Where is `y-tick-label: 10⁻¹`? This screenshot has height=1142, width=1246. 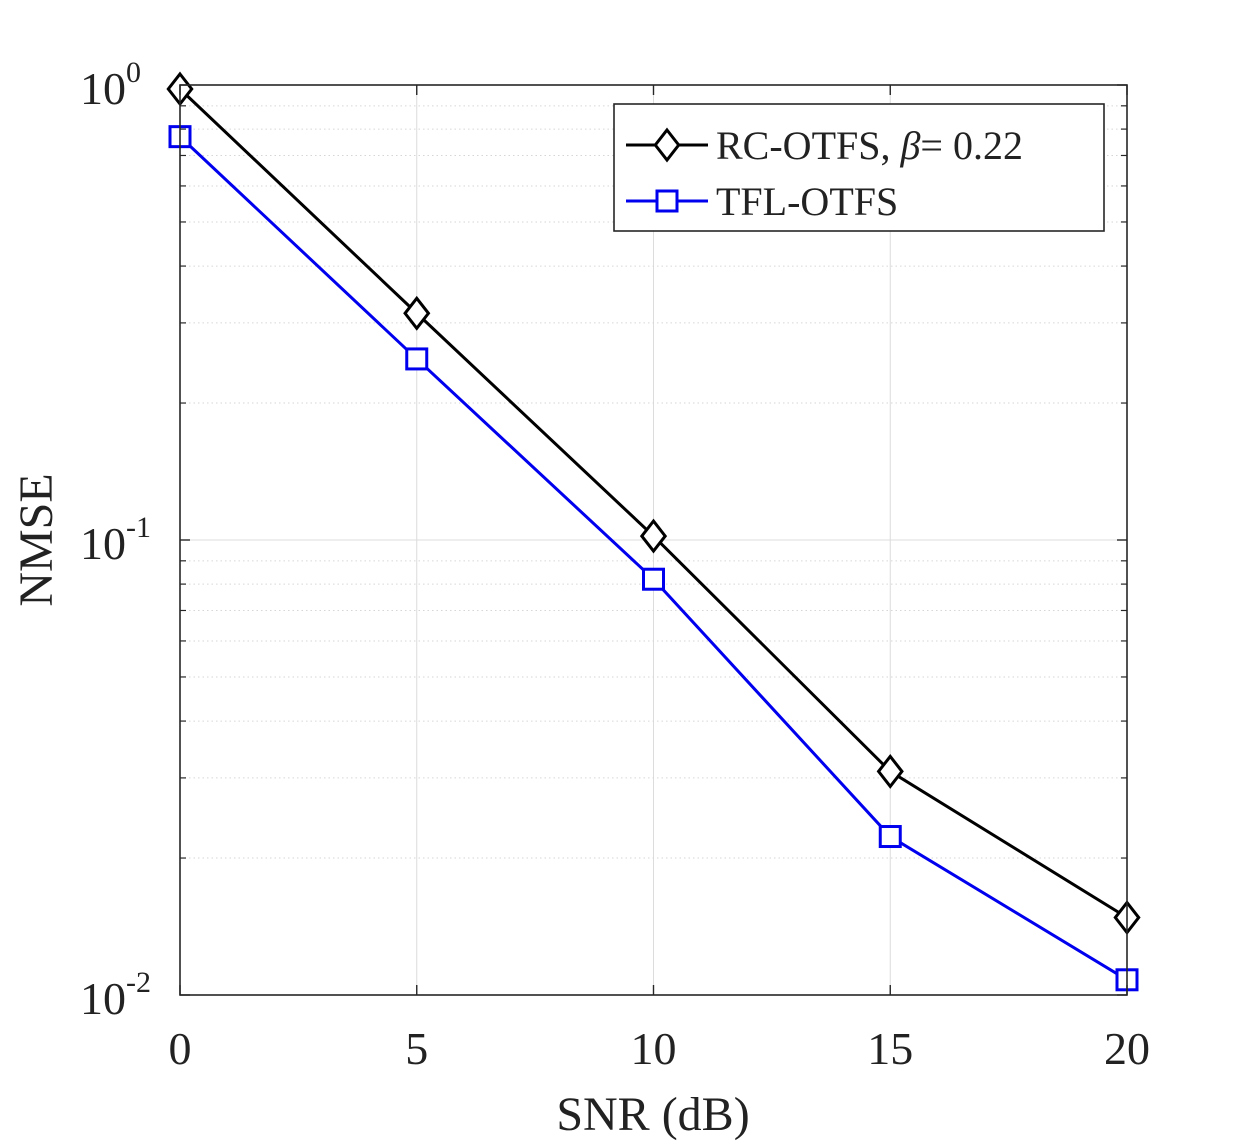
y-tick-label: 10⁻¹ is located at coordinates (115, 540).